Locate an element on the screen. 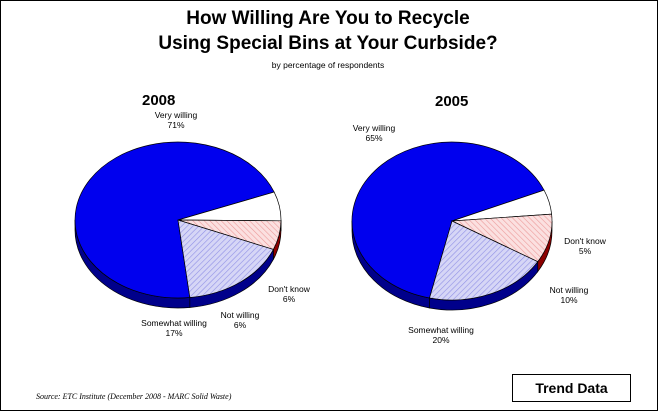 The height and width of the screenshot is (411, 658). slice-value-not-willing: 6% is located at coordinates (240, 325).